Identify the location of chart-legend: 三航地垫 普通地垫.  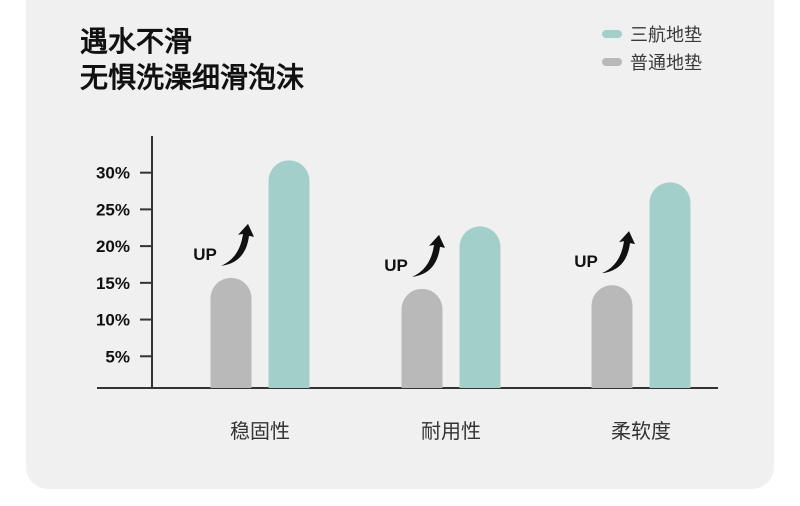
(652, 48).